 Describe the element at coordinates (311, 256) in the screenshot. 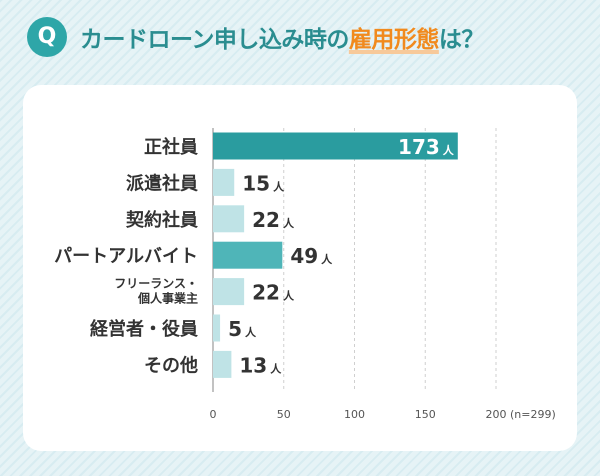

I see `data-label: 49 人` at that location.